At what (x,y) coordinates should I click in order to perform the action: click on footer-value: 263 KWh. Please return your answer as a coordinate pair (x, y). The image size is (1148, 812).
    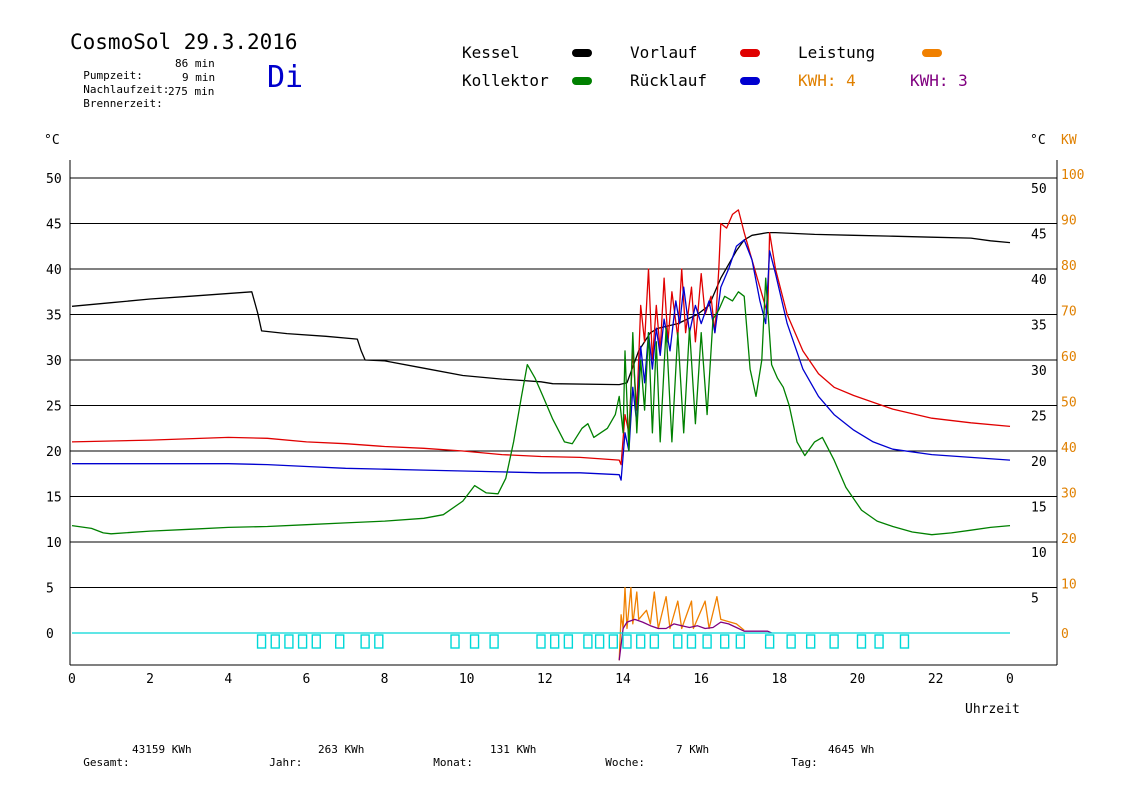
    Looking at the image, I should click on (341, 749).